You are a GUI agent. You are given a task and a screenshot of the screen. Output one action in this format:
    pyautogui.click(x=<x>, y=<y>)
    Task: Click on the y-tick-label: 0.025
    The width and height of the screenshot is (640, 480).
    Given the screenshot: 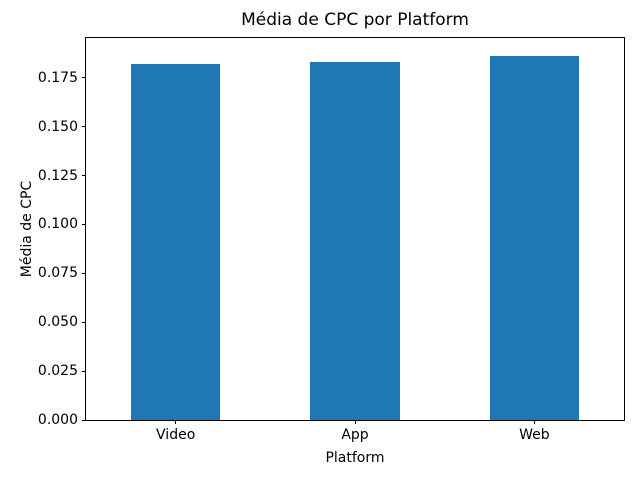 What is the action you would take?
    pyautogui.click(x=57, y=371)
    